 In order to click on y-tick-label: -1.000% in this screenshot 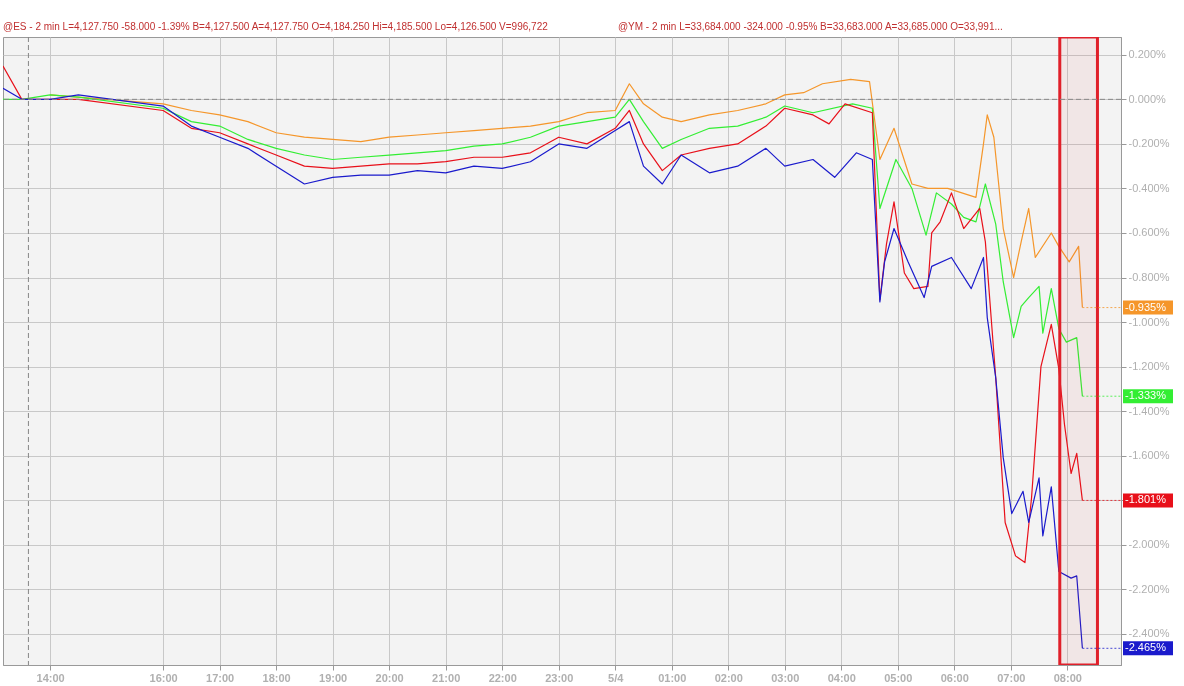, I will do `click(1149, 321)`.